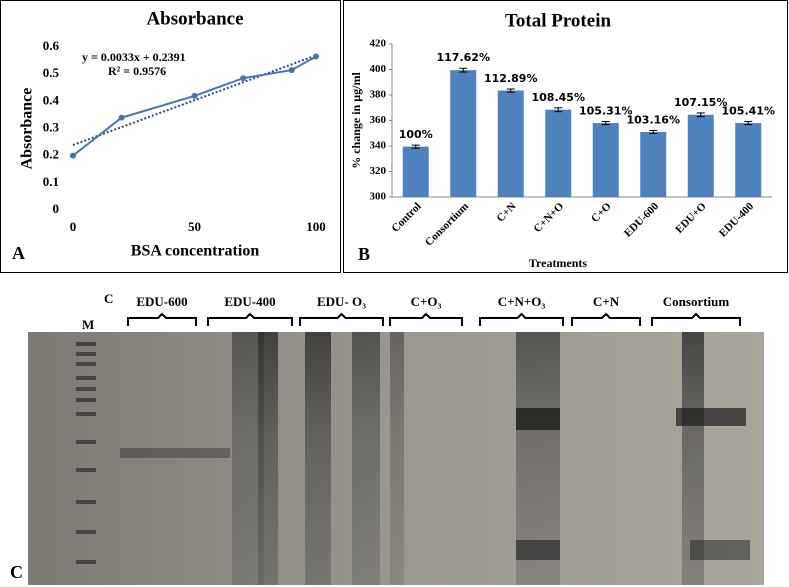 The image size is (789, 587). I want to click on x-axis-label: BSA concentration, so click(195, 251).